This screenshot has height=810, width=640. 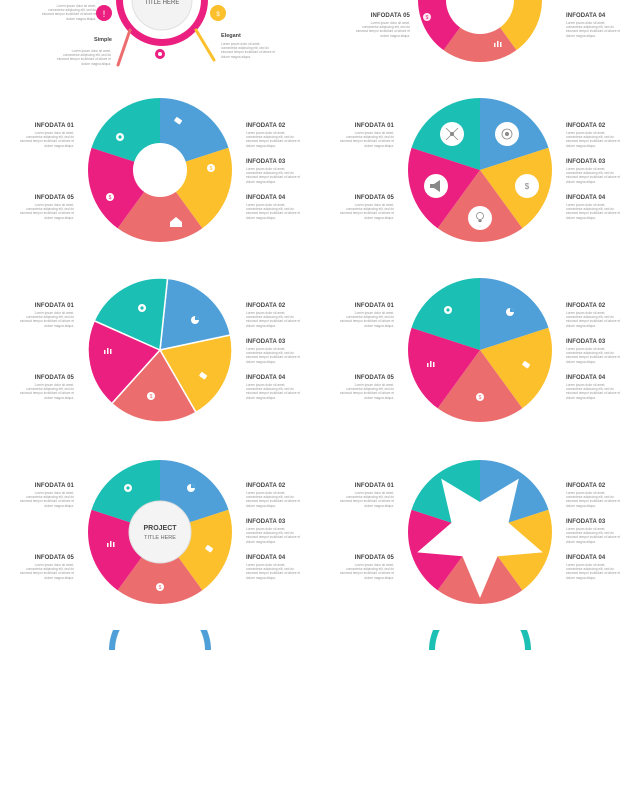 I want to click on pie-center-title-diagram: PROJECT TITLE HERE $, so click(x=160, y=532).